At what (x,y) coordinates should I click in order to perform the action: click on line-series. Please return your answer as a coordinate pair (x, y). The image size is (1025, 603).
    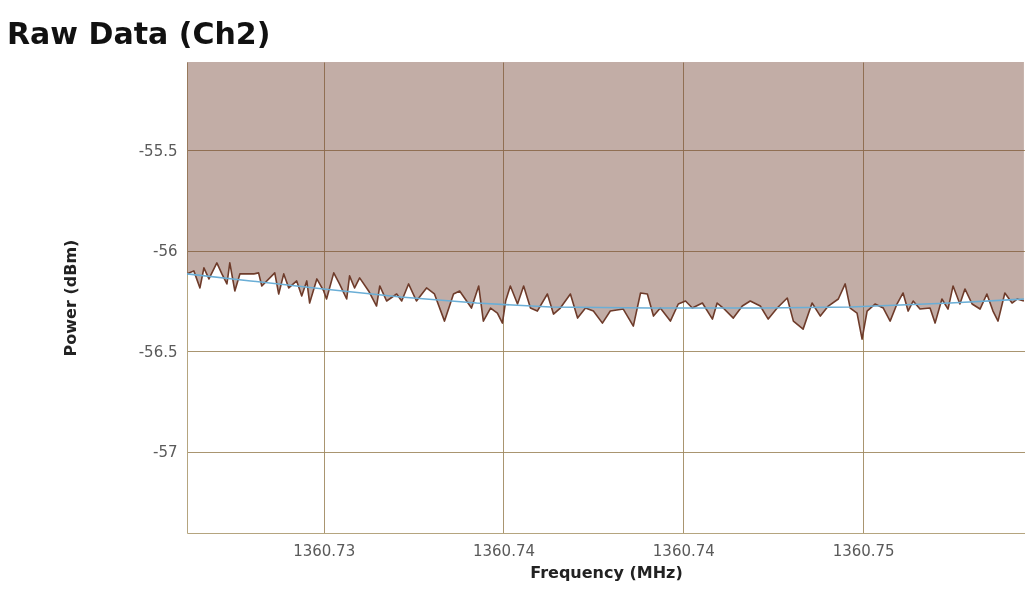
    Looking at the image, I should click on (606, 291).